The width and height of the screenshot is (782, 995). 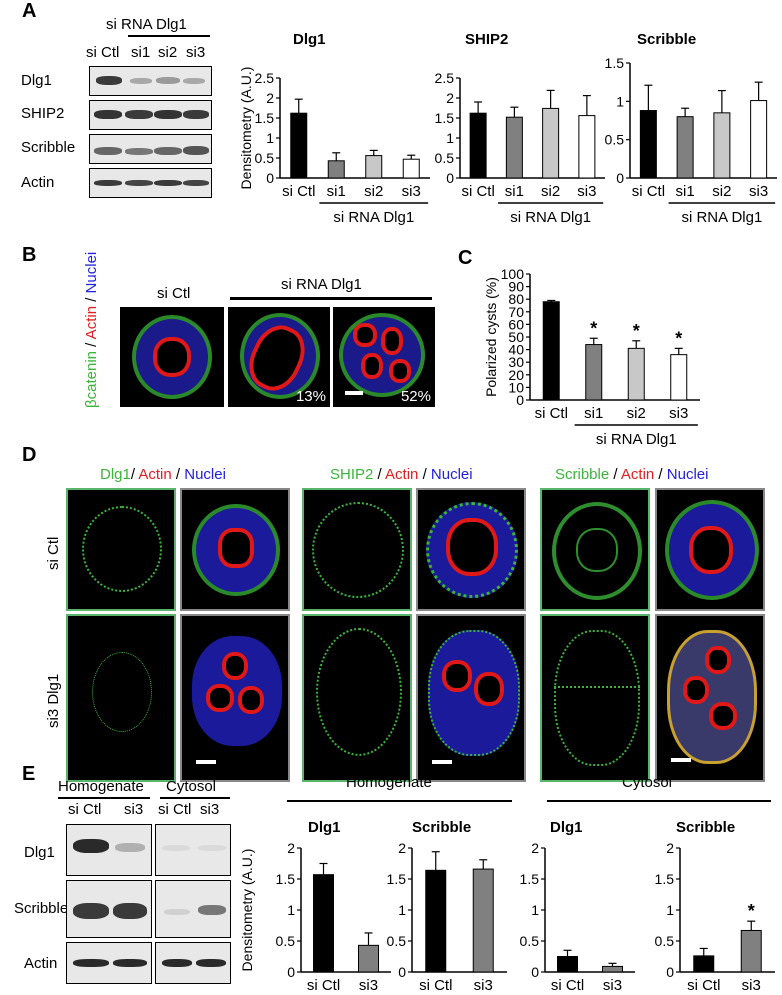 I want to click on western-blot-cyt-dlg1, so click(x=193, y=850).